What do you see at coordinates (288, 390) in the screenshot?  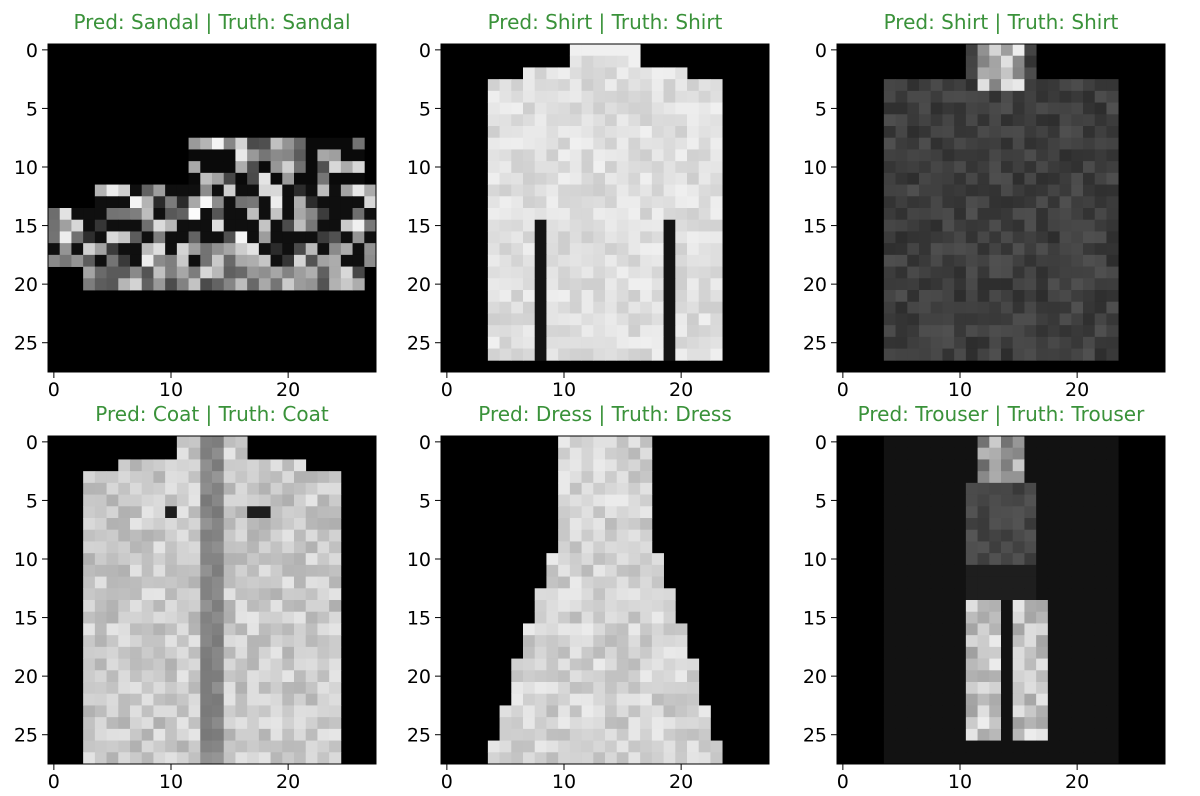 I see `x-tick-label: 20` at bounding box center [288, 390].